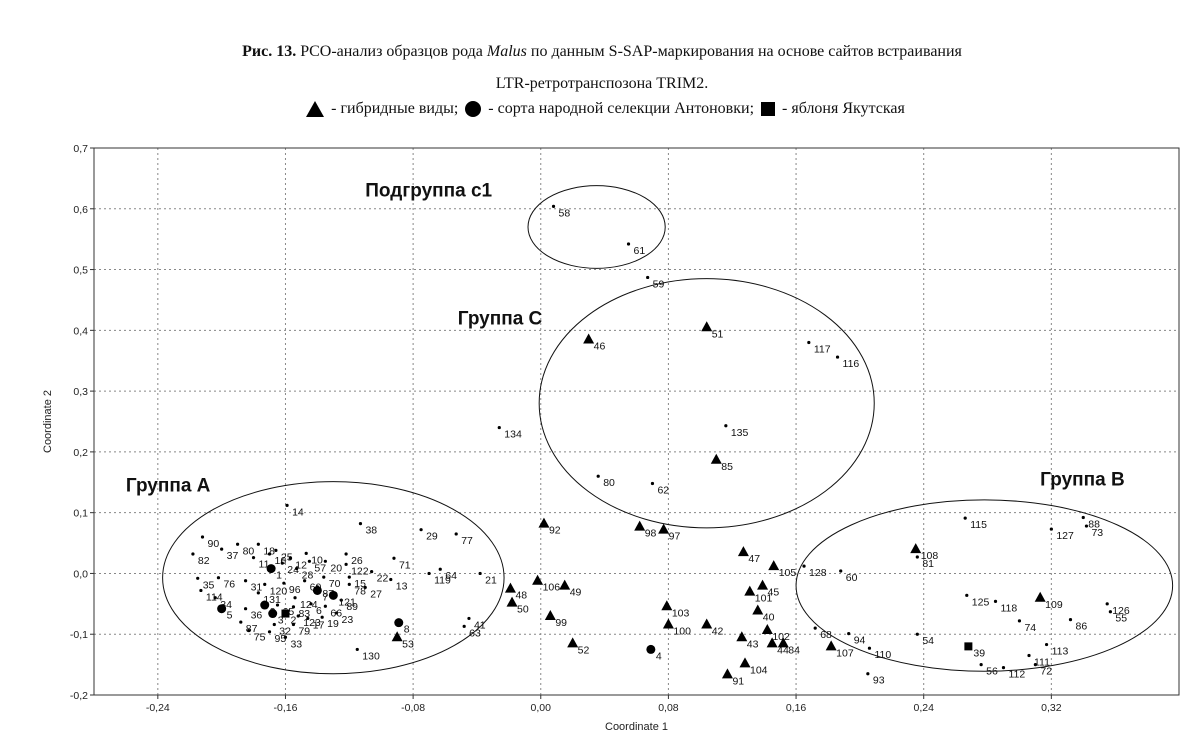 This screenshot has height=755, width=1204. Describe the element at coordinates (845, 653) in the screenshot. I see `point-label: 107` at that location.